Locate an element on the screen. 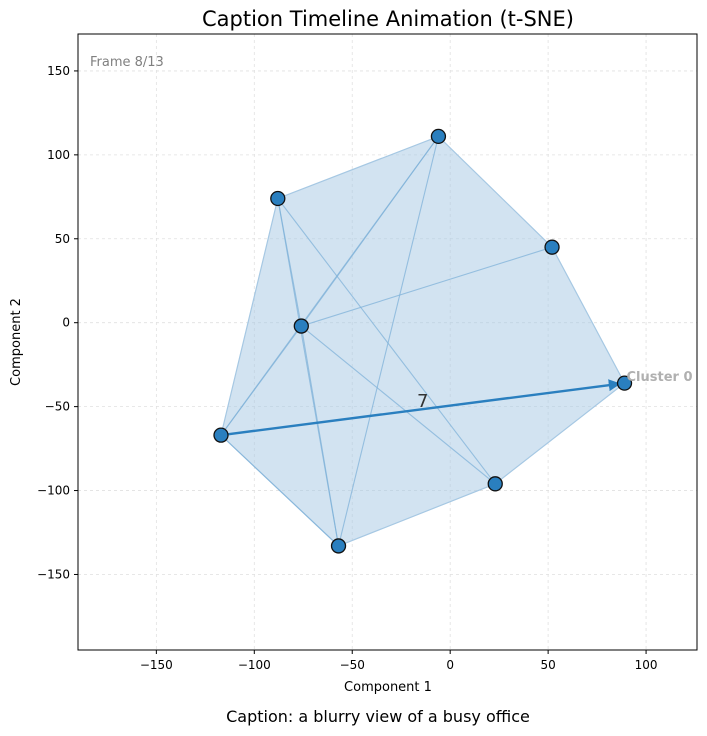 This screenshot has height=736, width=707. x-tick-label: −50 is located at coordinates (352, 665).